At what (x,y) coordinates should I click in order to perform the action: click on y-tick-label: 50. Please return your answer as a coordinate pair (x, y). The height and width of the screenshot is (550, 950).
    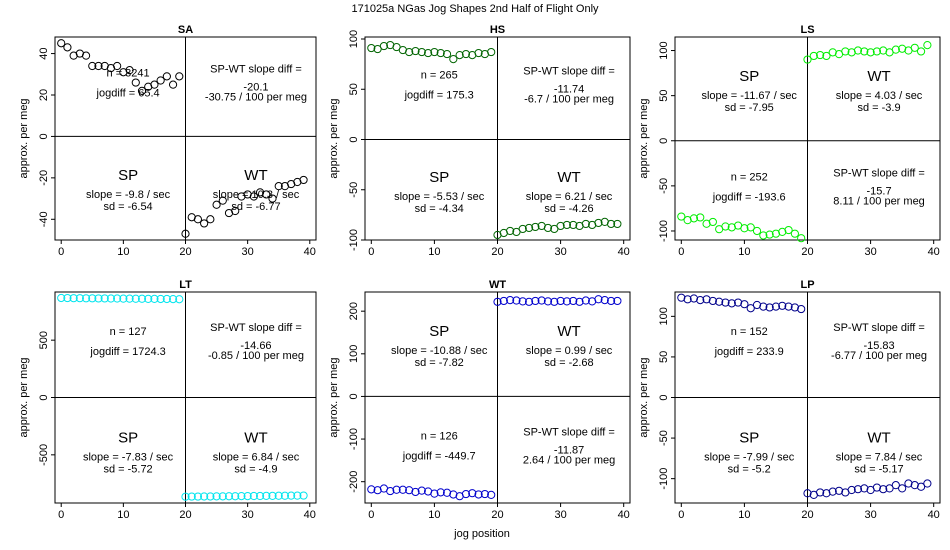
    Looking at the image, I should click on (664, 357).